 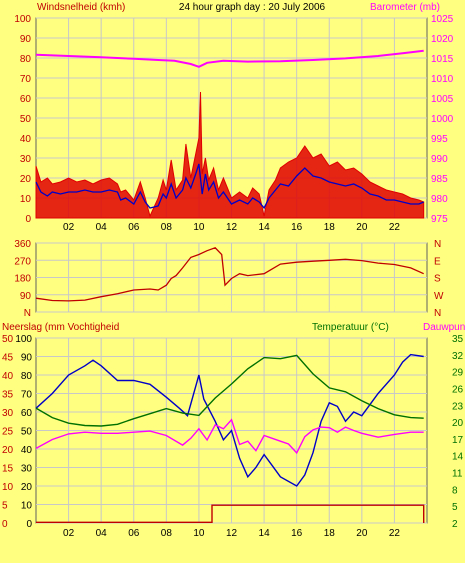 I want to click on x-tick-label: 04, so click(x=102, y=533).